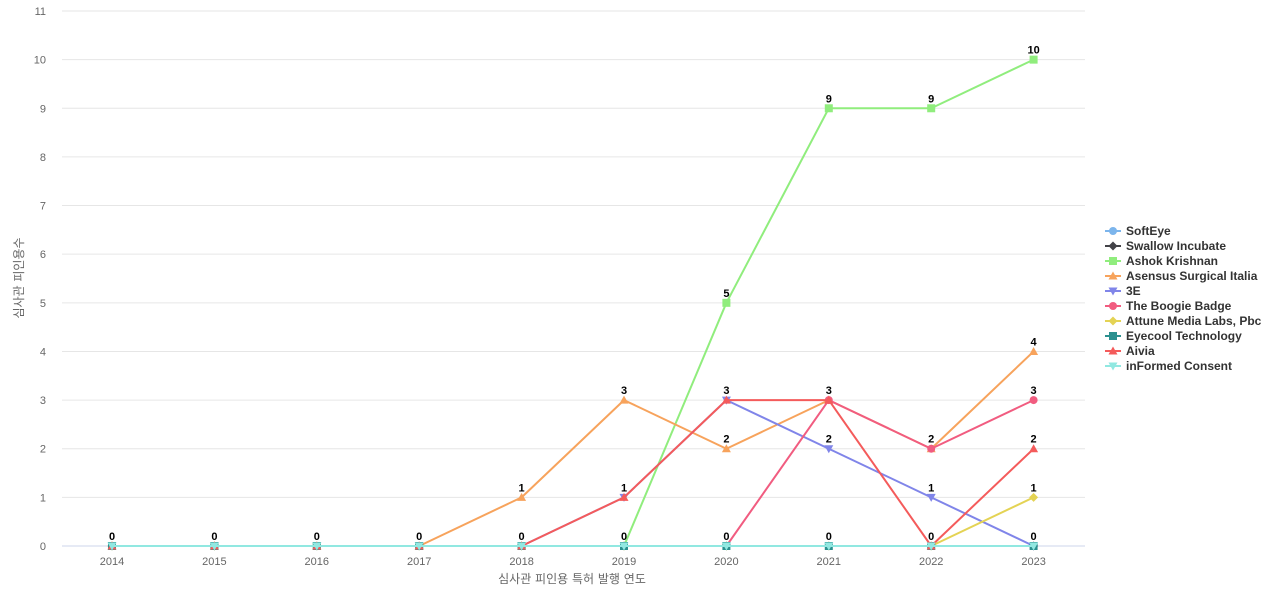  What do you see at coordinates (43, 547) in the screenshot?
I see `y-tick-label: 0` at bounding box center [43, 547].